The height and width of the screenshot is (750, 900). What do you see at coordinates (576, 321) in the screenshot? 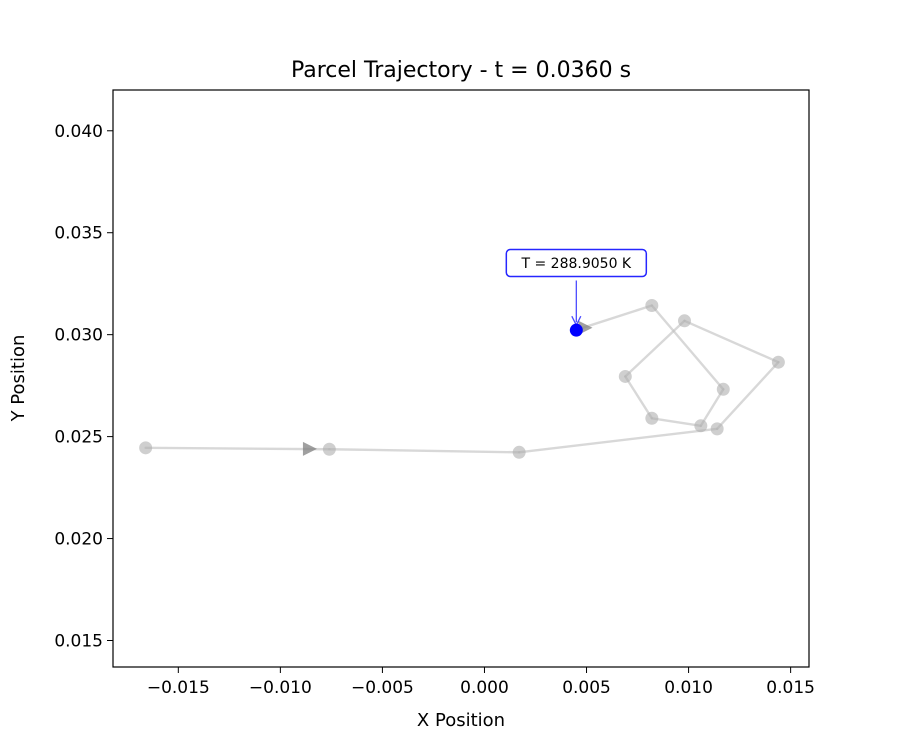
I see `annotation-arrow-head` at bounding box center [576, 321].